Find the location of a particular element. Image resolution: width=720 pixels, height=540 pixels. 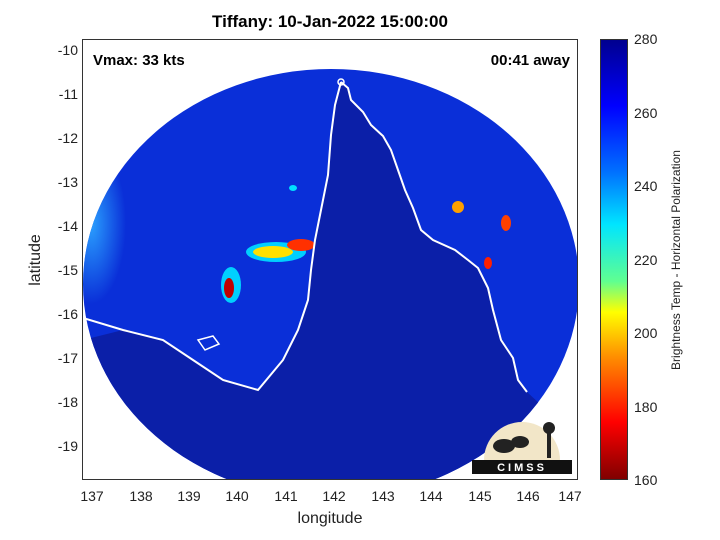

cimss-logo-text: CIMSS is located at coordinates (522, 468).